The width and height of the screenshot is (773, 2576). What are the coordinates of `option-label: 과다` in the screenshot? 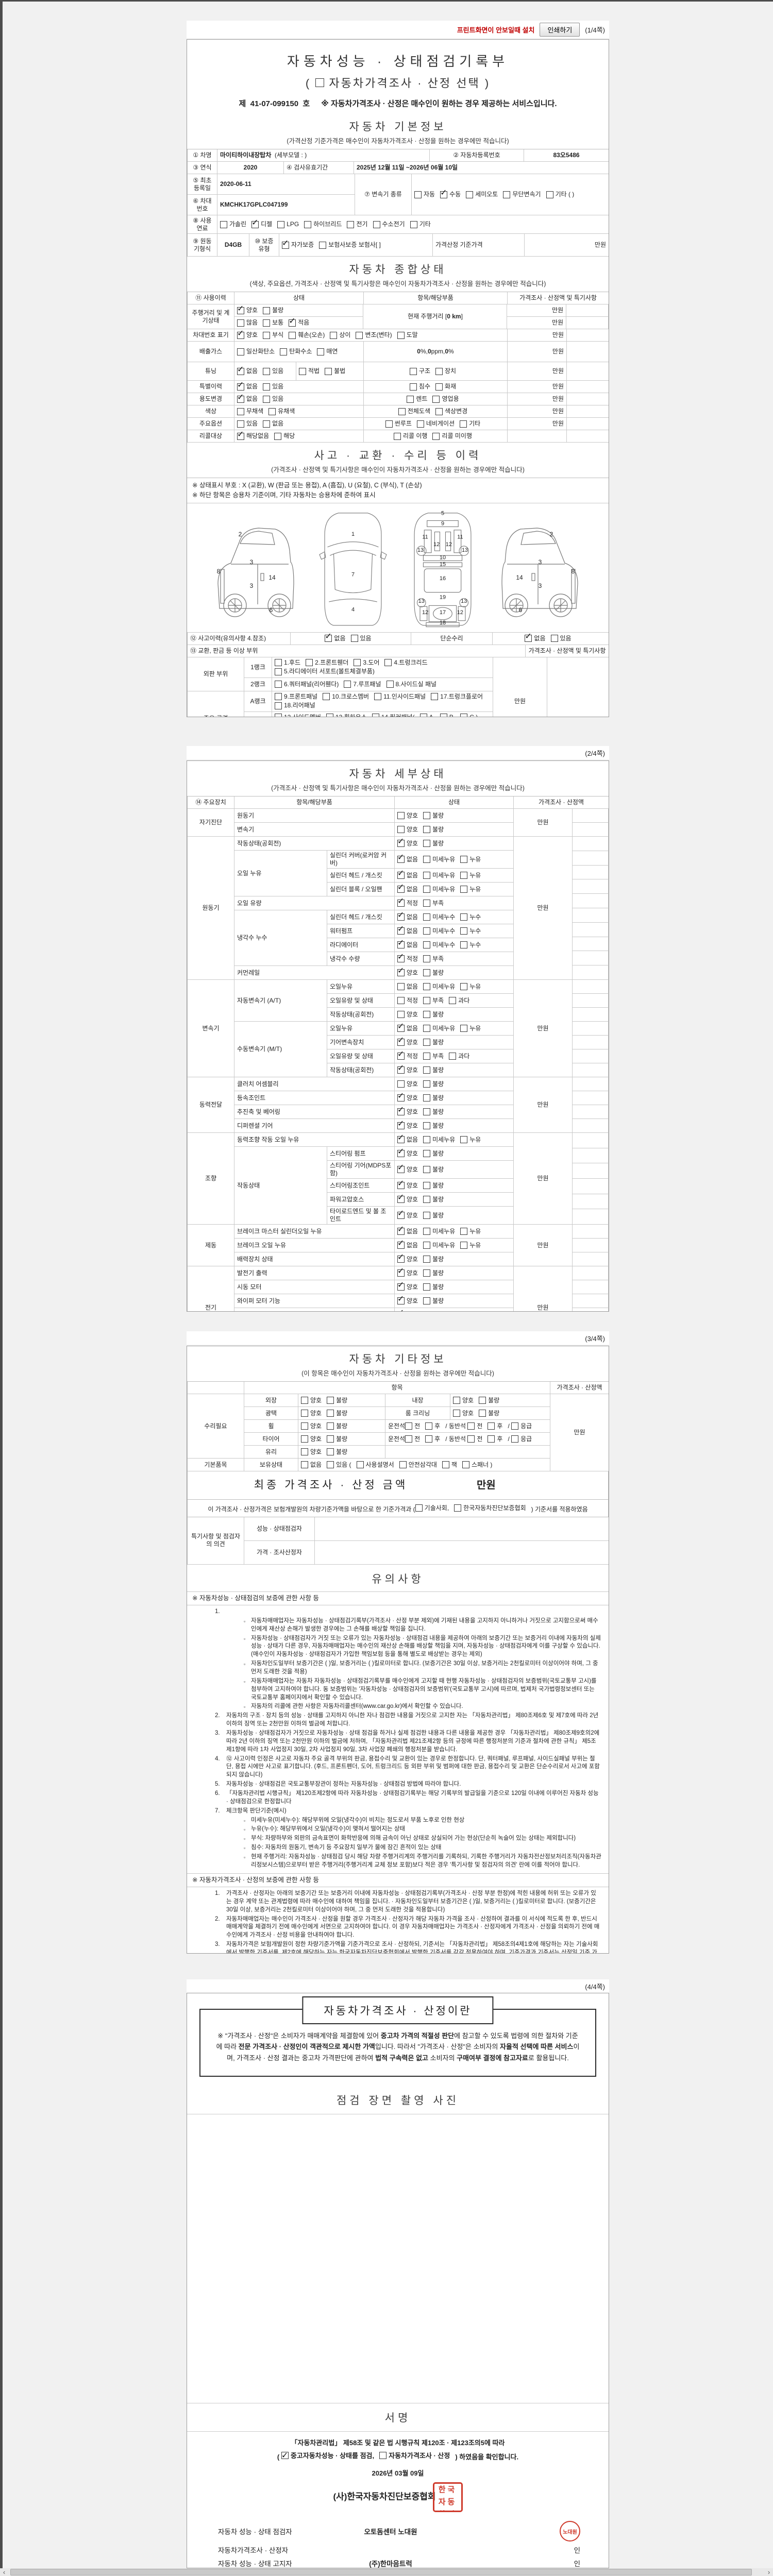 It's located at (464, 1000).